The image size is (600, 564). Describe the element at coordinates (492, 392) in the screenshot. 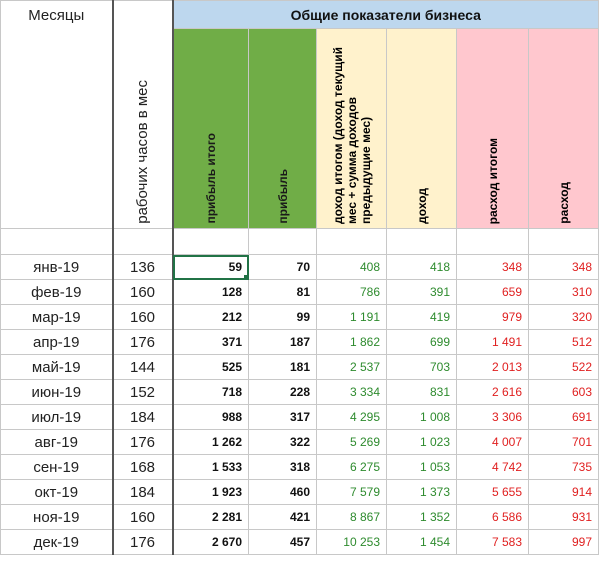

I see `expense-total-cell: 2 616` at that location.